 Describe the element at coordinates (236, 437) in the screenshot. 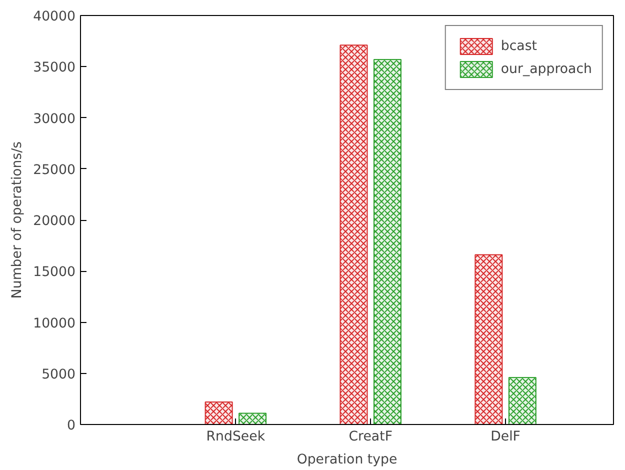

I see `x-tick-label: RndSeek` at that location.